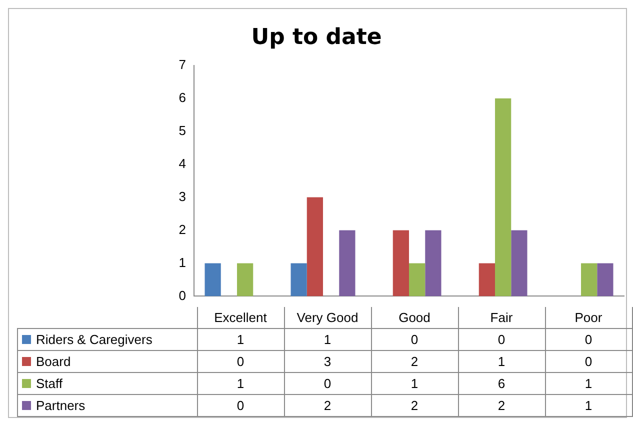 Image resolution: width=633 pixels, height=438 pixels. I want to click on legend-label: Riders & Caregivers, so click(94, 339).